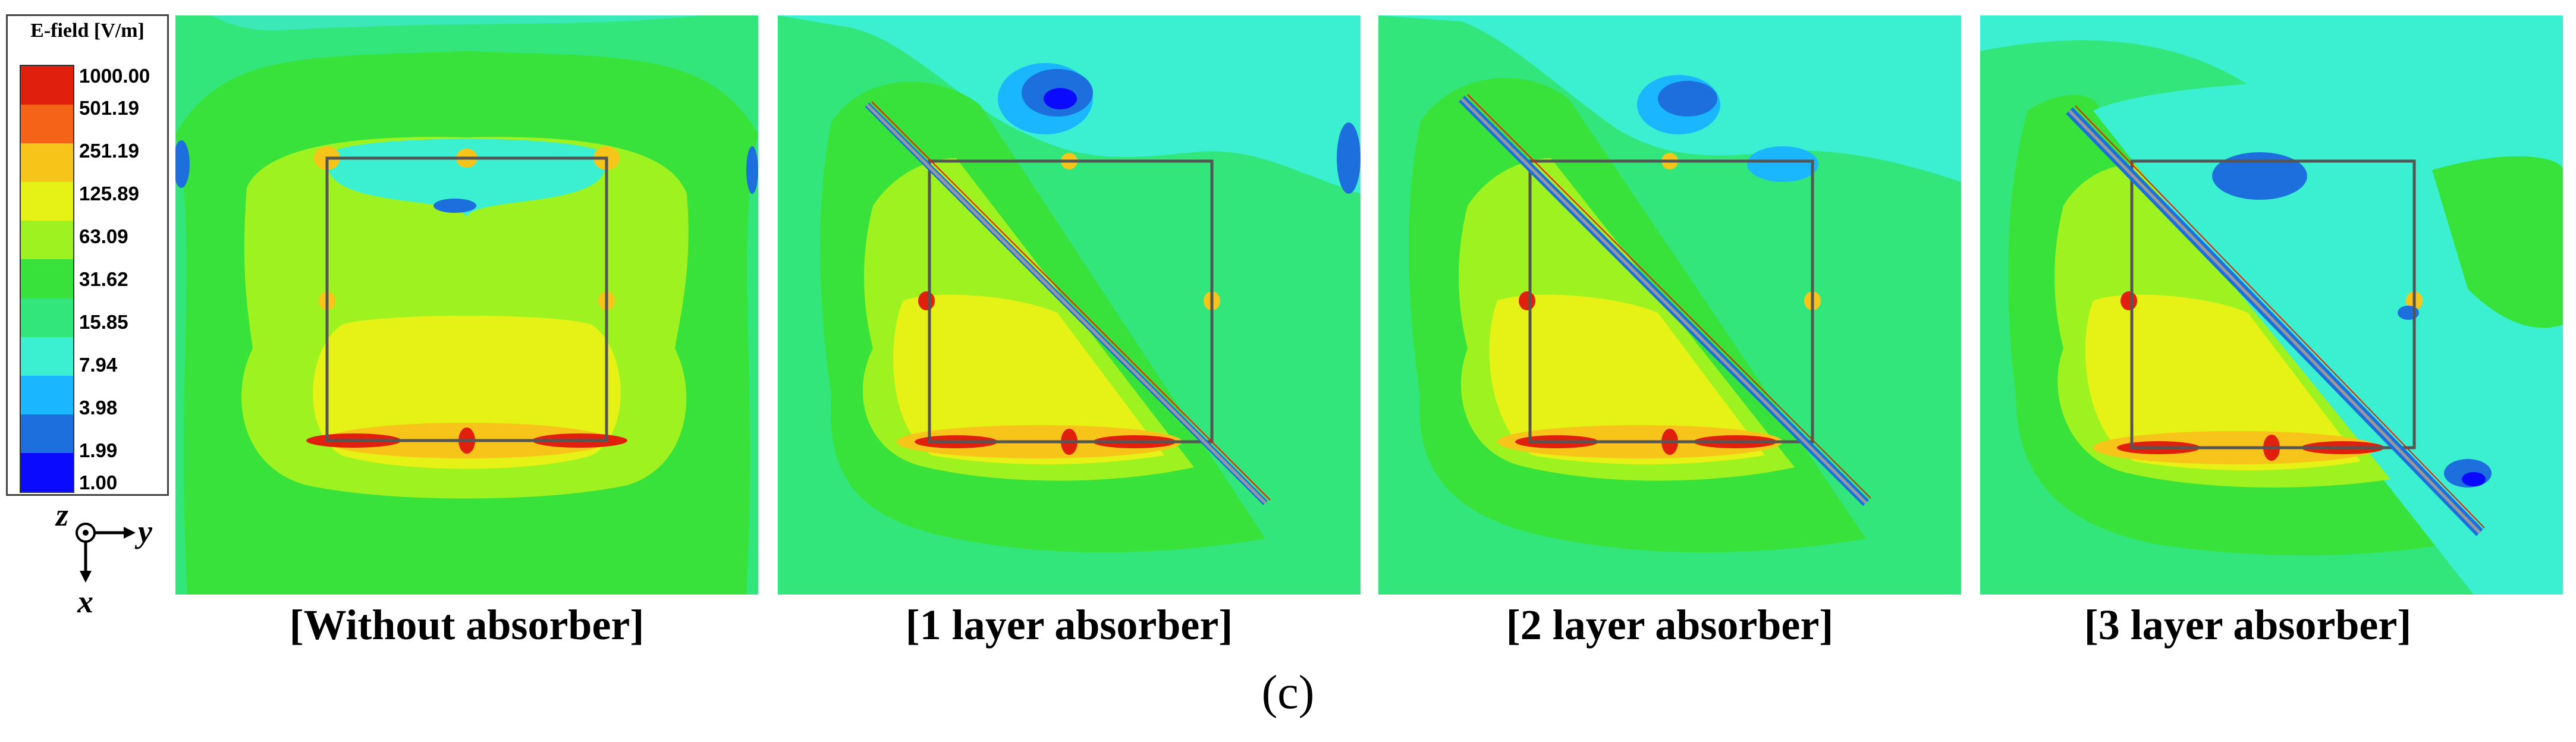  Describe the element at coordinates (1288, 692) in the screenshot. I see `subfigure-label: (c)` at that location.